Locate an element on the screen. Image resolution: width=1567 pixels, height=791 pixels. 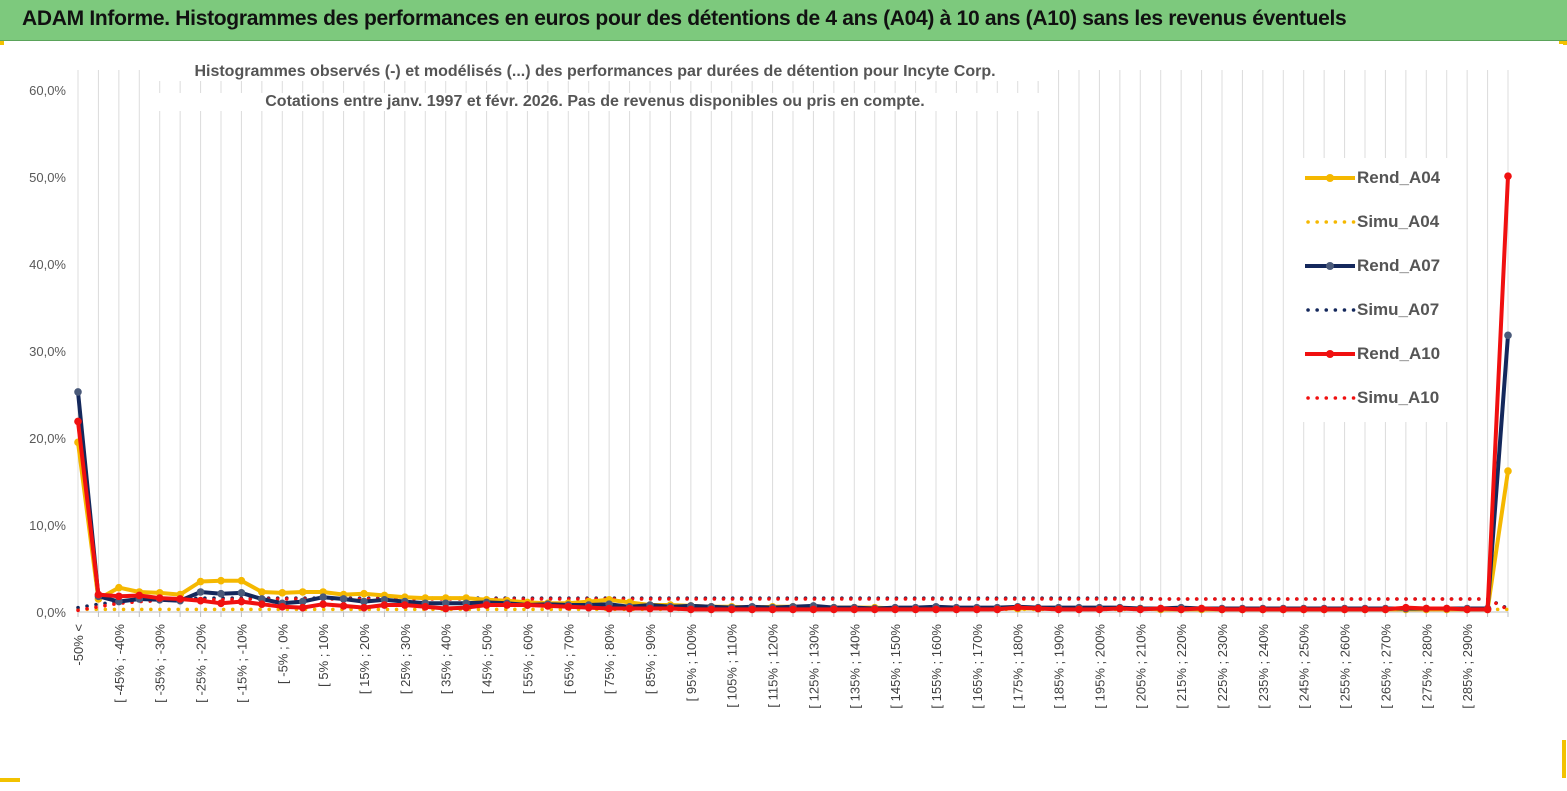
legend-label: Simu_A07 is located at coordinates (1398, 309).